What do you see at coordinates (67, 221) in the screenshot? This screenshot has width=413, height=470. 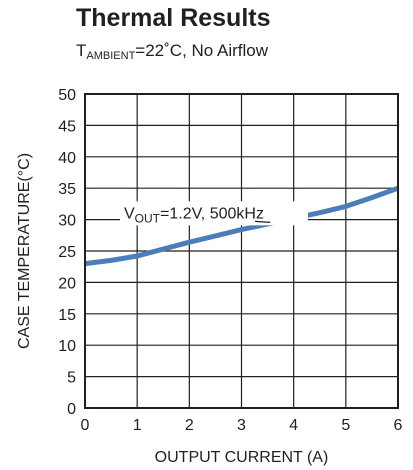 I see `y-tick-label: 30` at bounding box center [67, 221].